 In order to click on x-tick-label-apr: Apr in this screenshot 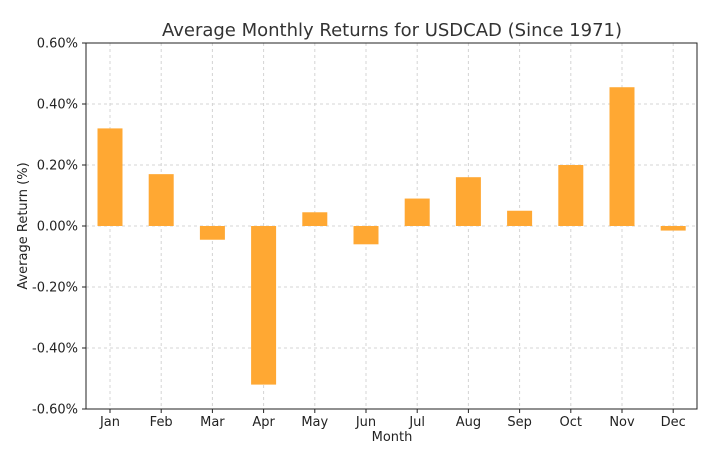, I will do `click(263, 422)`.